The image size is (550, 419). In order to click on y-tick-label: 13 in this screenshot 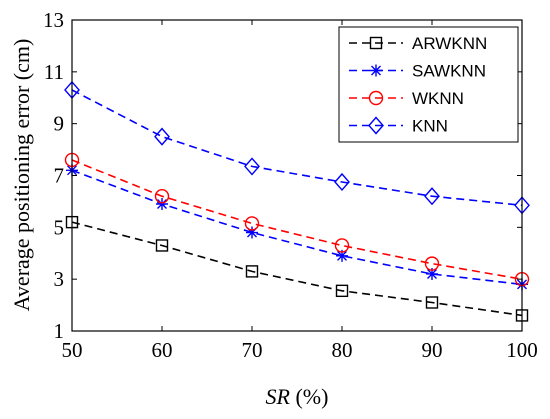, I will do `click(53, 20)`.